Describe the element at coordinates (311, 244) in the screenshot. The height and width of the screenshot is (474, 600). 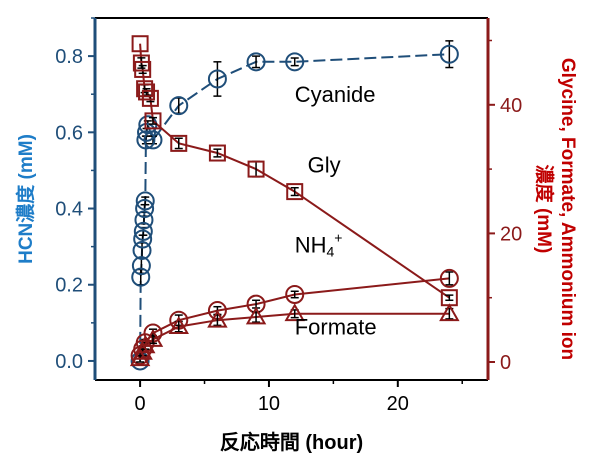
I see `annotation-text: NH` at that location.